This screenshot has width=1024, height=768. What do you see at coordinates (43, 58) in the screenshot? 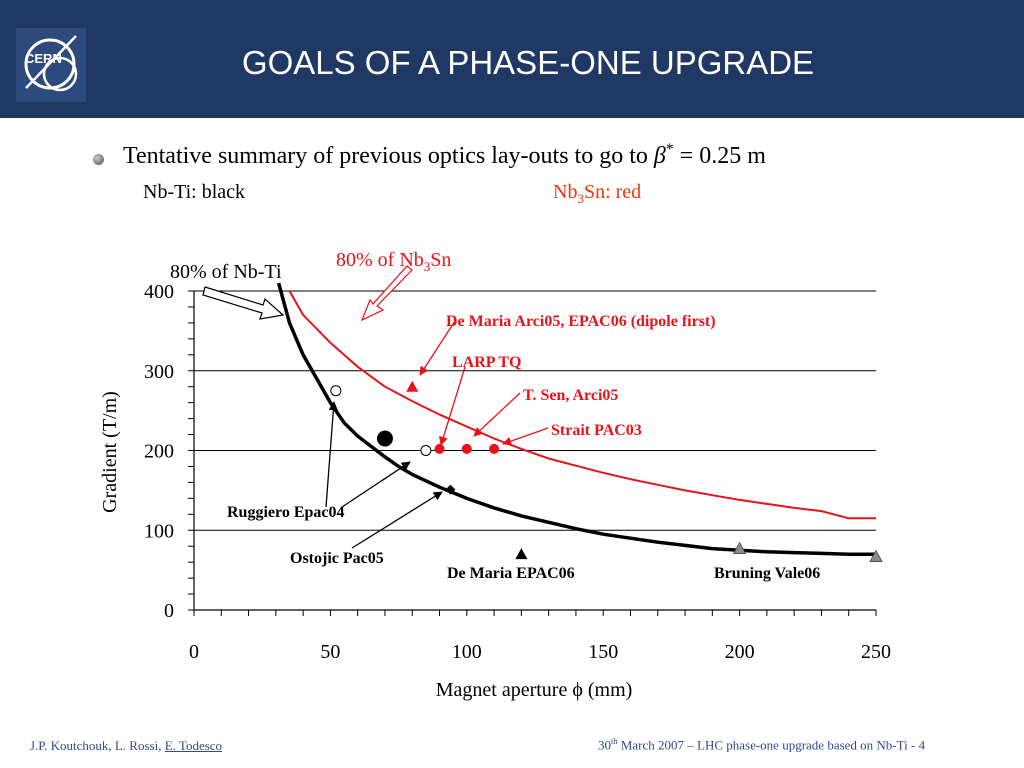
I see `logo-text: CERN` at bounding box center [43, 58].